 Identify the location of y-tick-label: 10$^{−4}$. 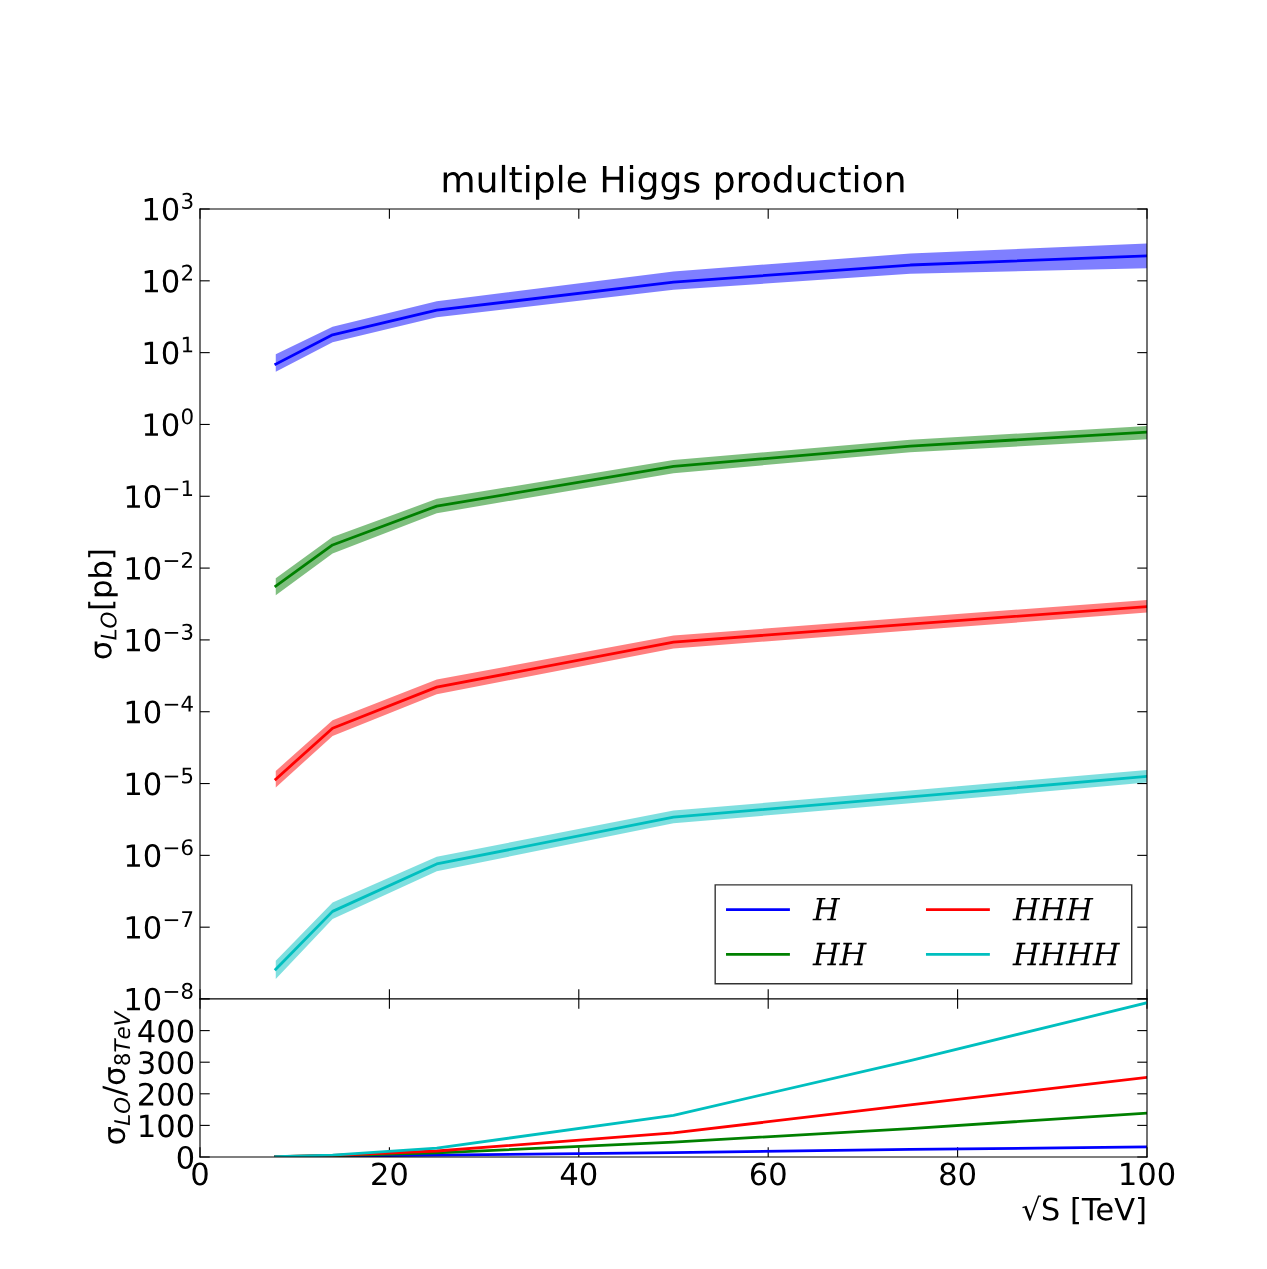
(159, 709).